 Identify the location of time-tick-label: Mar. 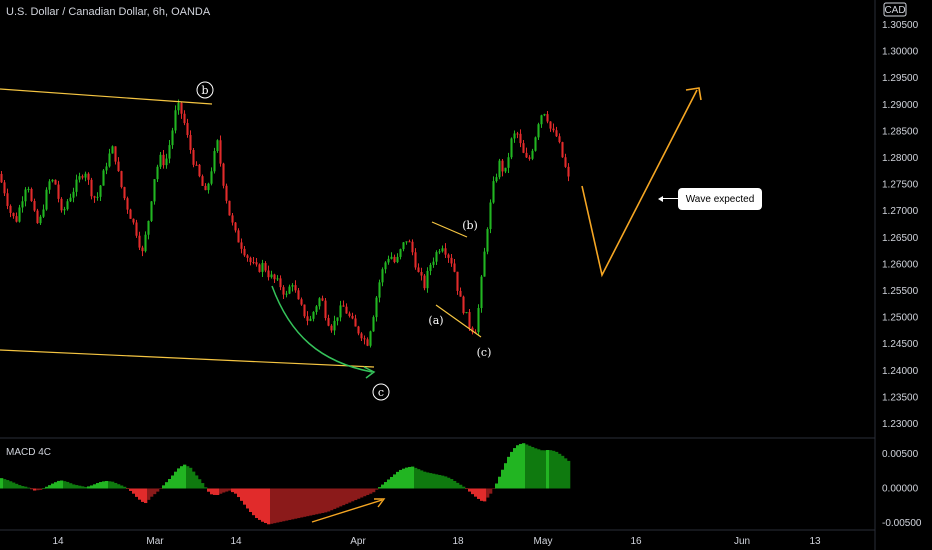
(155, 541).